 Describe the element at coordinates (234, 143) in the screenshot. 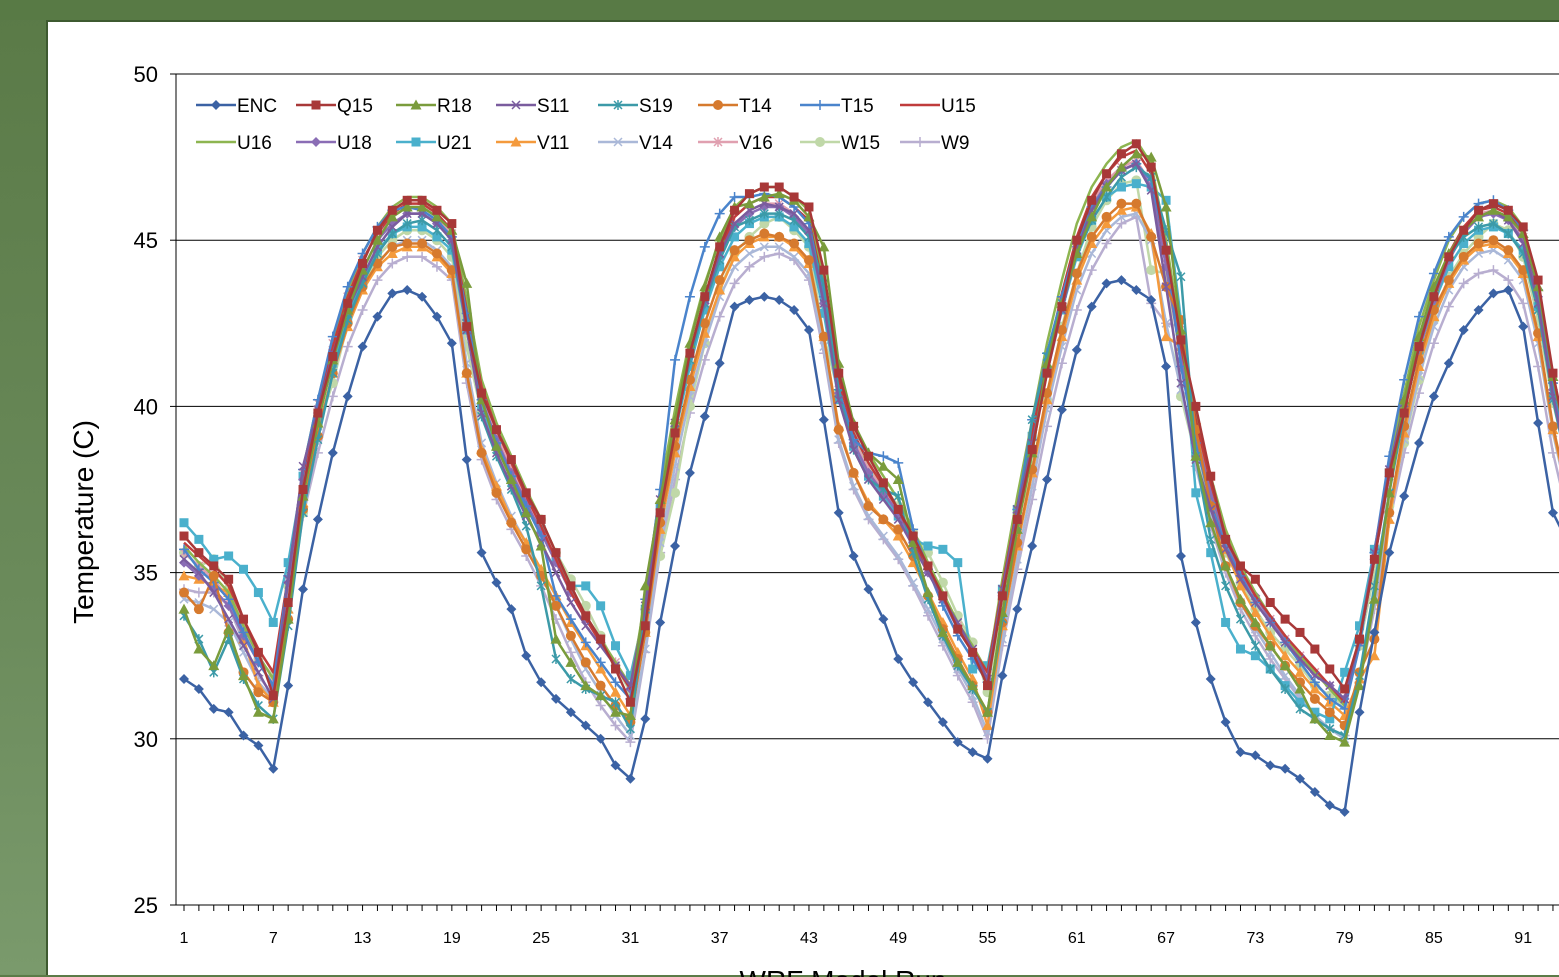

I see `legend-item-u16: U16` at that location.